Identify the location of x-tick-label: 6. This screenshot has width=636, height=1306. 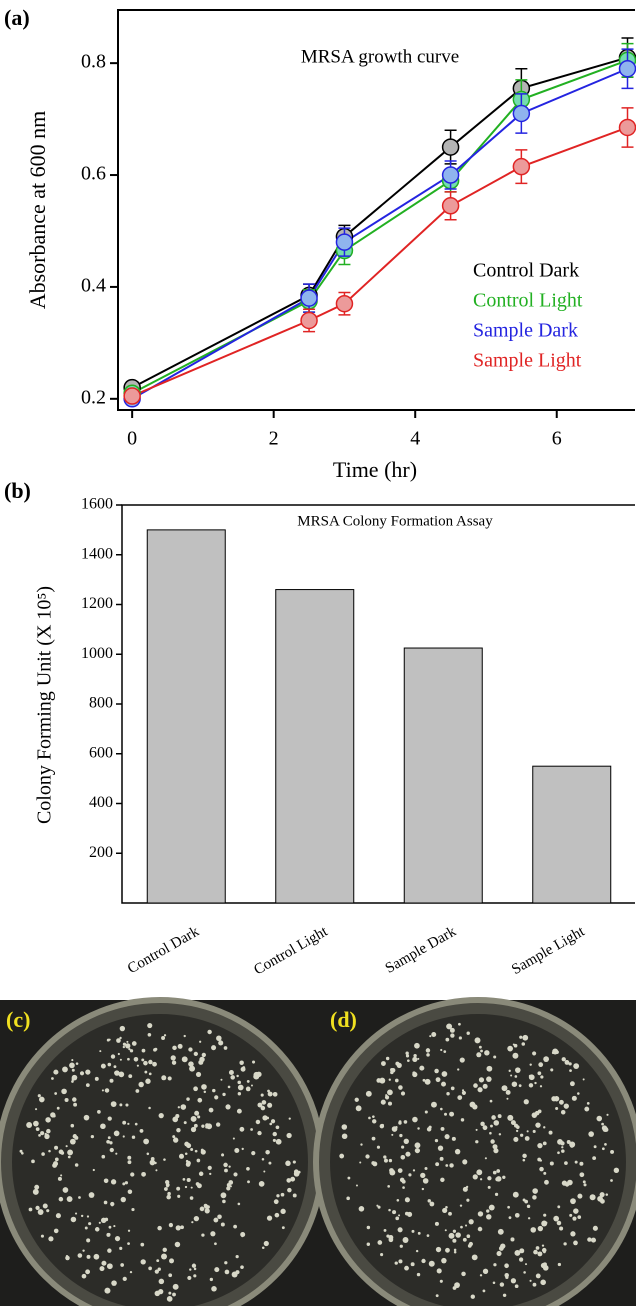
(557, 439).